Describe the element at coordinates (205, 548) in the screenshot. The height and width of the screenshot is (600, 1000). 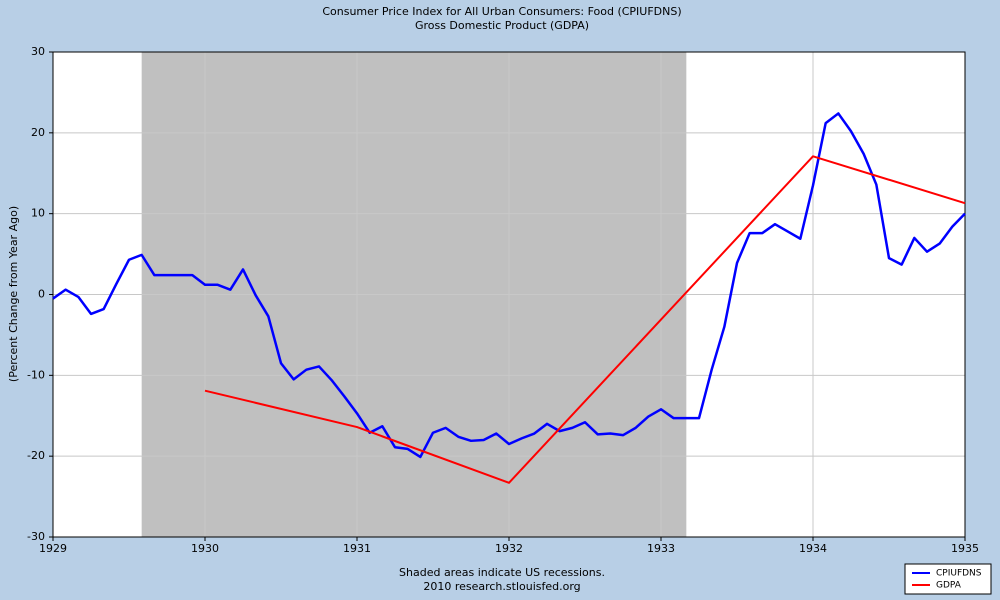
I see `x-tick-label: 1930` at that location.